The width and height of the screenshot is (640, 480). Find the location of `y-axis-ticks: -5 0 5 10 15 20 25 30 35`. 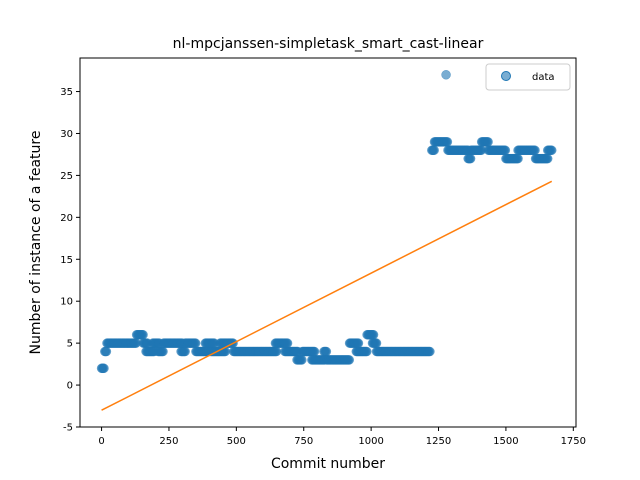

y-axis-ticks: -5 0 5 10 15 20 25 30 35 is located at coordinates (70, 260).